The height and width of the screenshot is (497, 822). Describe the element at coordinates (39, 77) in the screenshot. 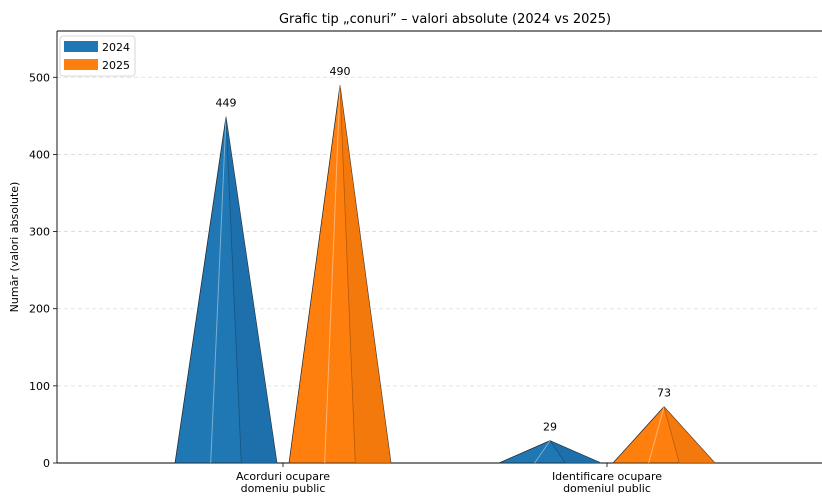

I see `y-tick-label: 500` at that location.